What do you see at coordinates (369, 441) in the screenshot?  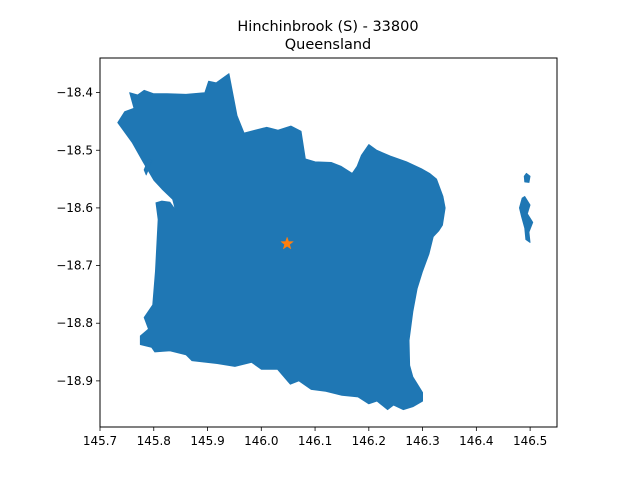 I see `x-tick-label: 146.2` at bounding box center [369, 441].